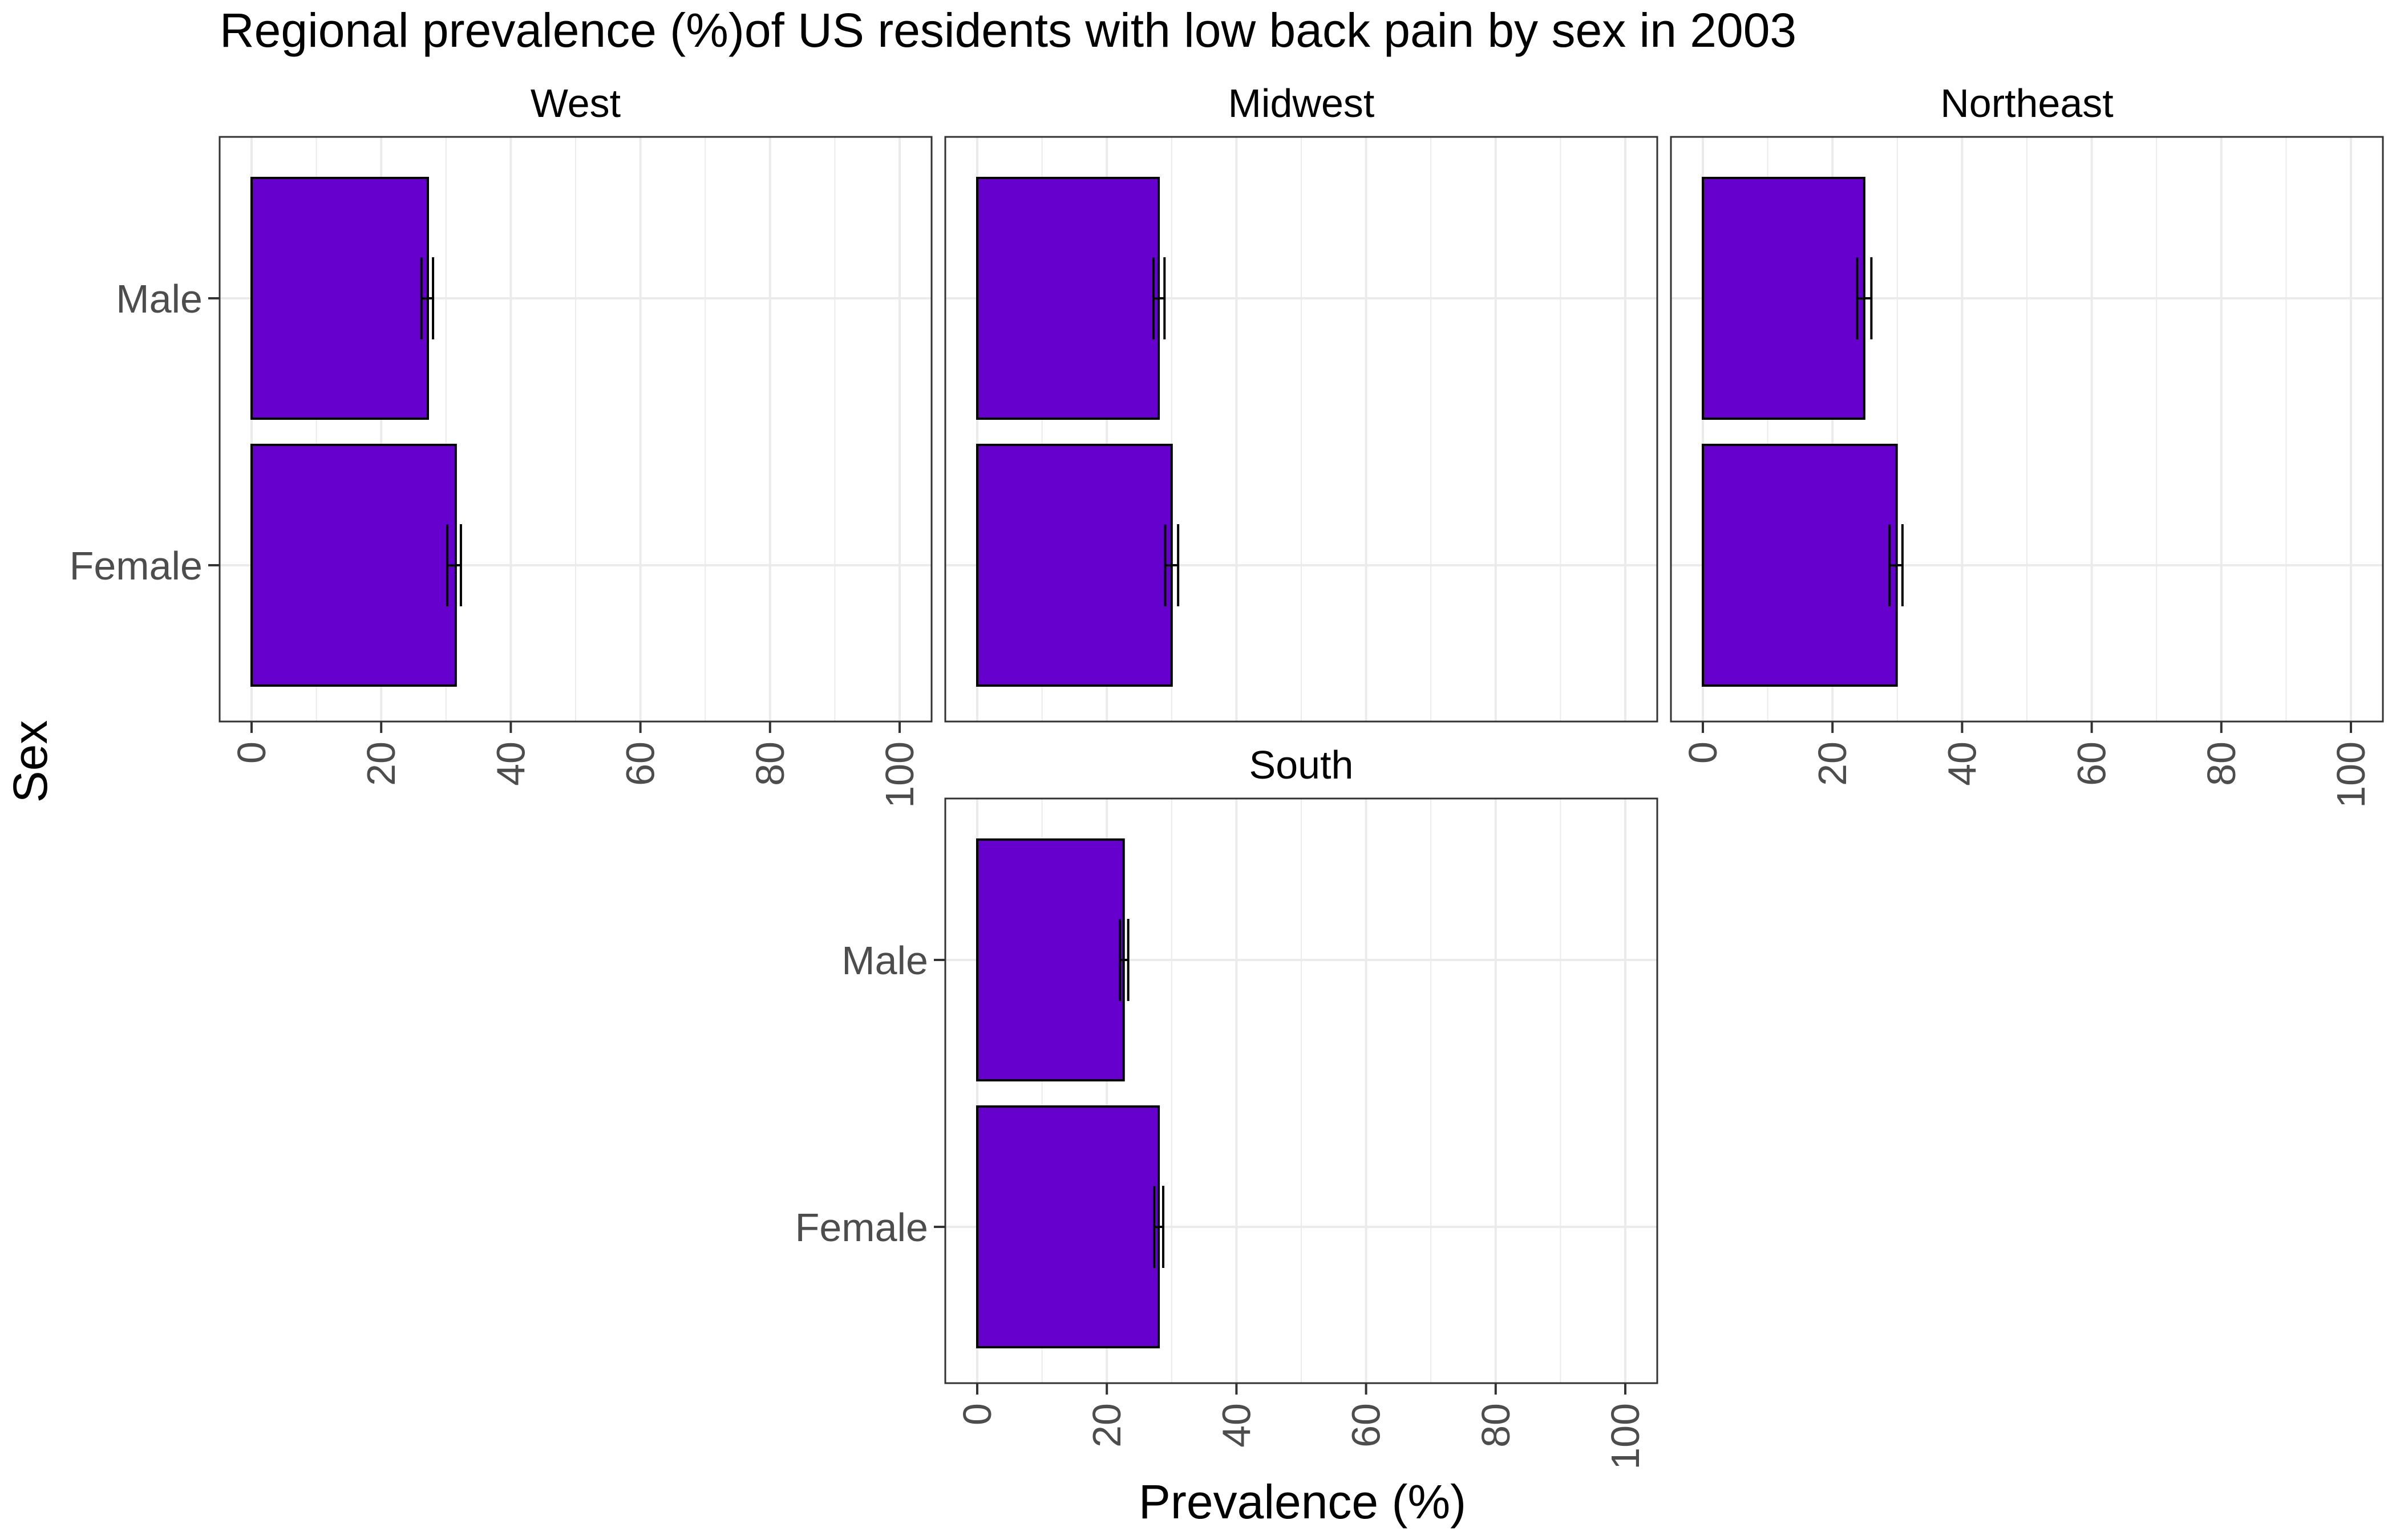  What do you see at coordinates (1124, 960) in the screenshot?
I see `error-bar-south-male` at bounding box center [1124, 960].